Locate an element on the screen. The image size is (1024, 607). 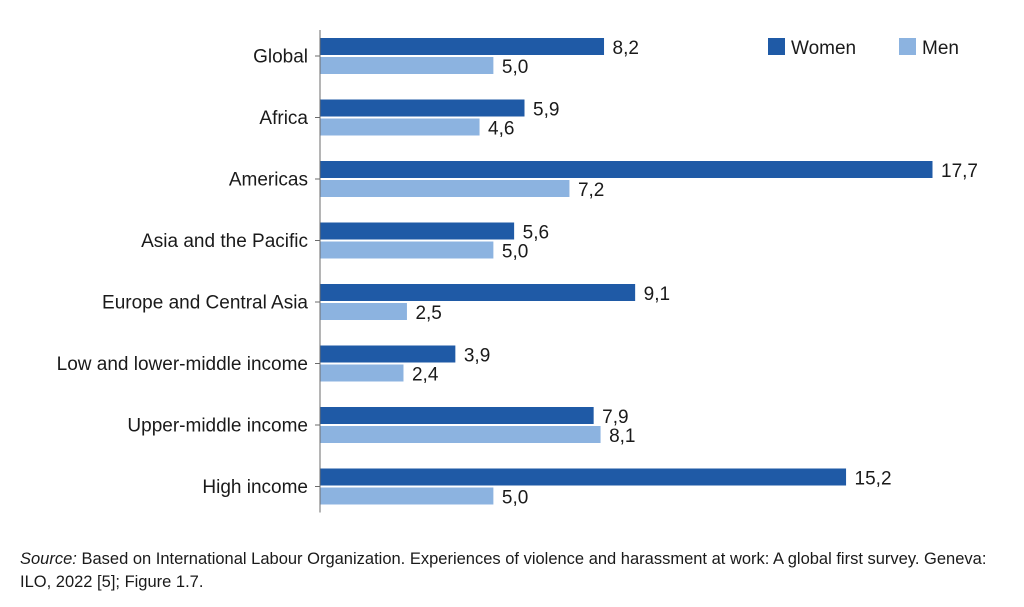
category-label: Europe and Central Asia is located at coordinates (205, 303).